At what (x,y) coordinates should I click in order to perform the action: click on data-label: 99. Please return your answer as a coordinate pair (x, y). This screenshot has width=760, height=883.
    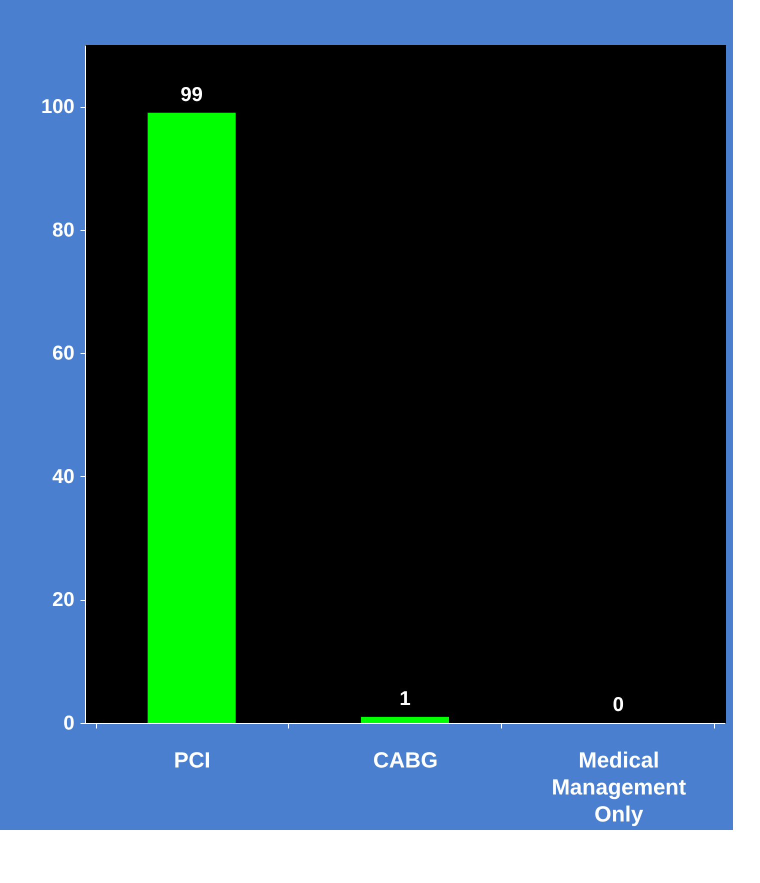
    Looking at the image, I should click on (191, 95).